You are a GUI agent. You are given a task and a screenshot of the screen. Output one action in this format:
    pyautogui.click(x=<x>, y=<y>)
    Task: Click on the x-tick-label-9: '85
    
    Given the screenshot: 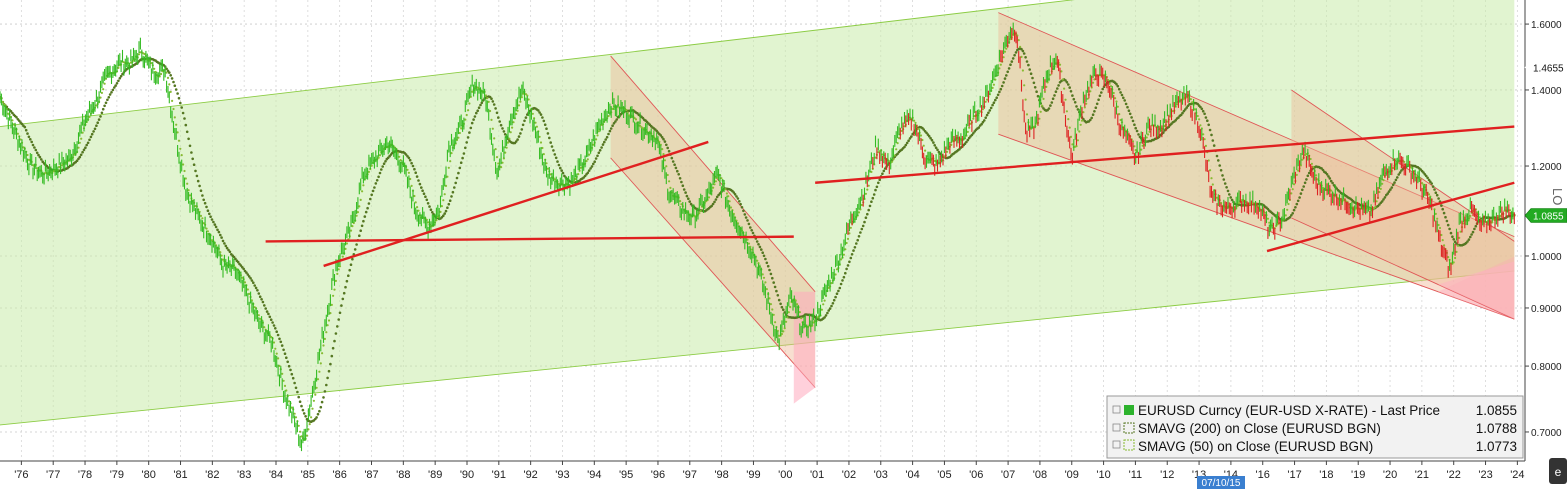 What is the action you would take?
    pyautogui.click(x=308, y=475)
    